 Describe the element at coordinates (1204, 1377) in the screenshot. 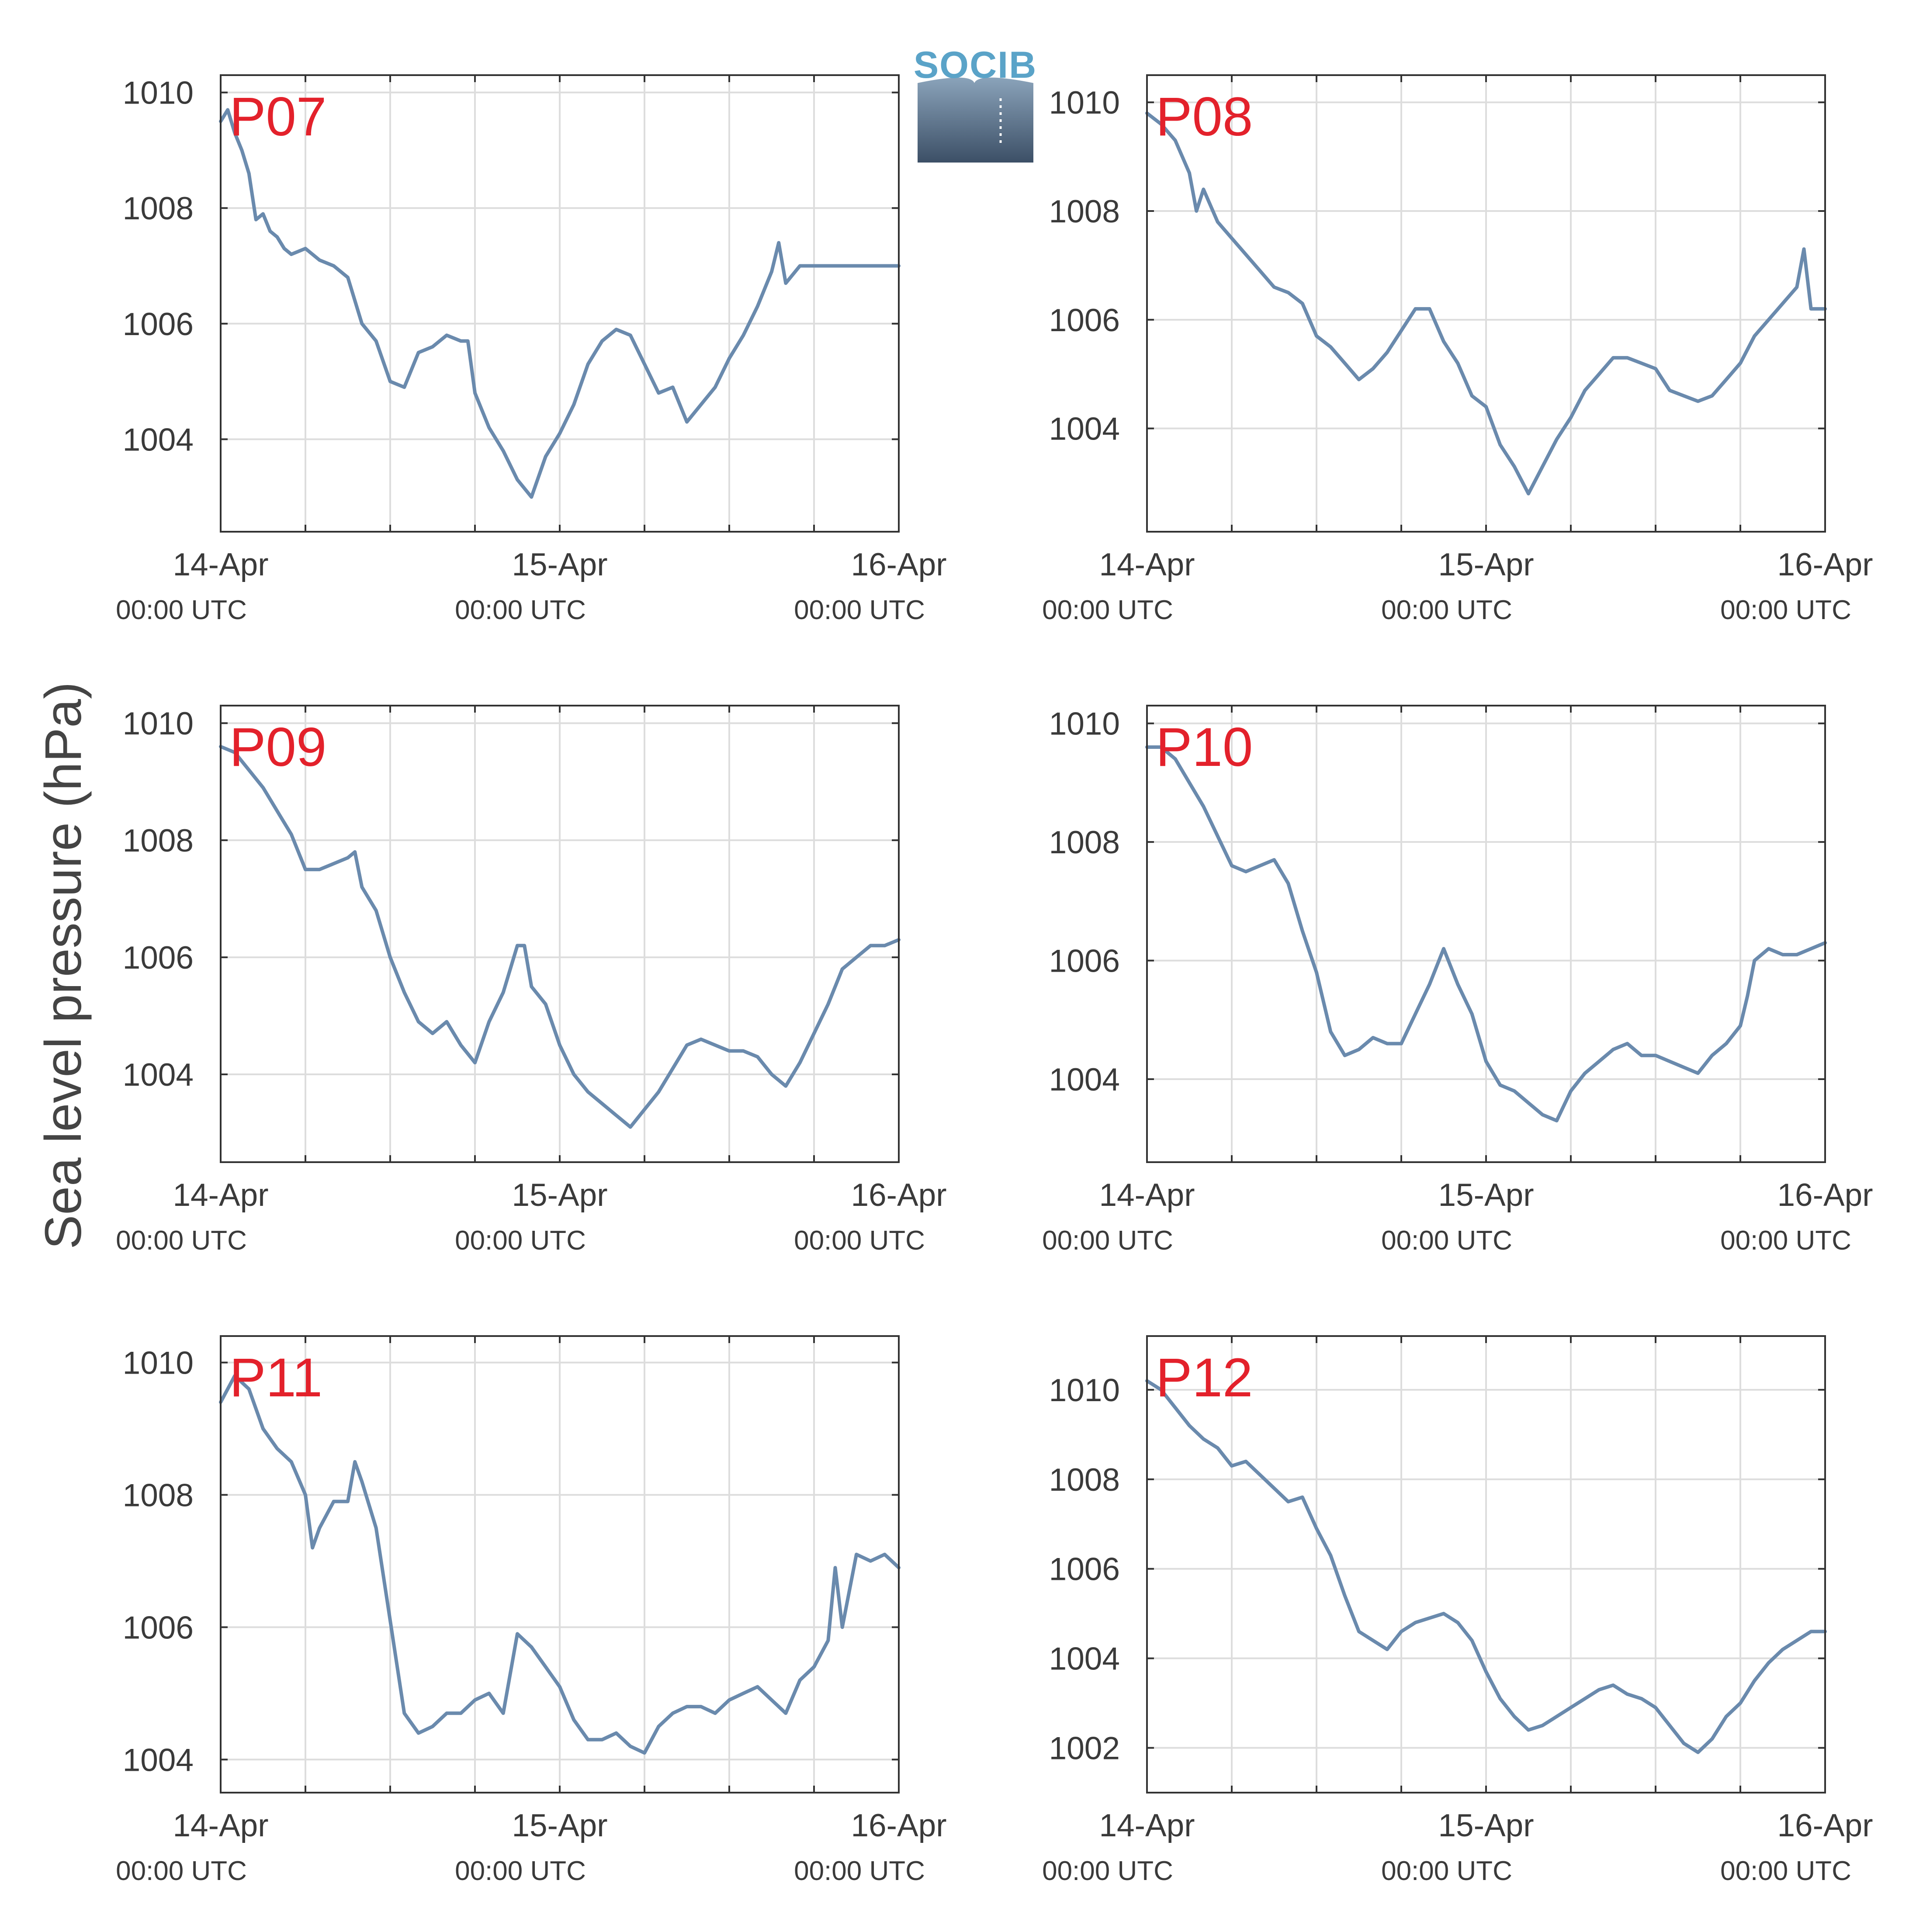

I see `panel-label: P12` at that location.